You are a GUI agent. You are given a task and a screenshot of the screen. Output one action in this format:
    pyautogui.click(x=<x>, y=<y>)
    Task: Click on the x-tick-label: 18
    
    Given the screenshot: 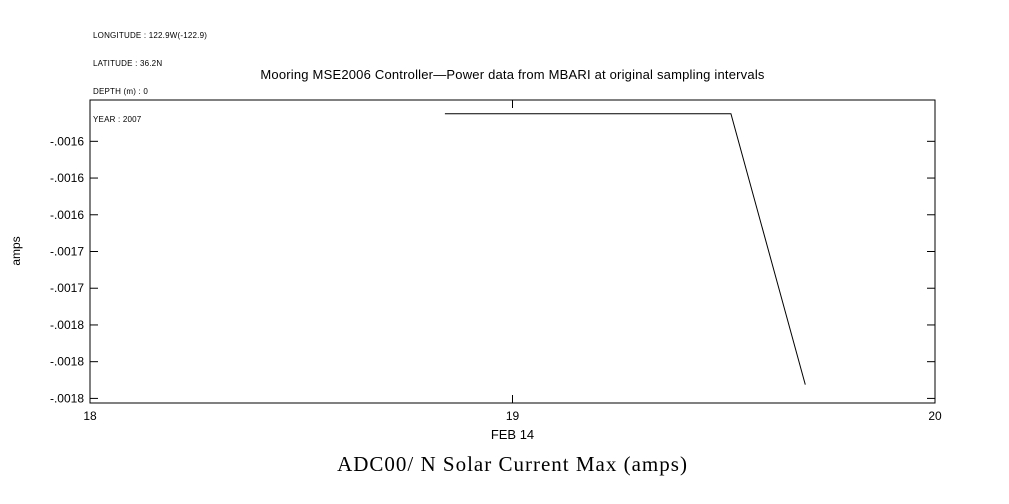 What is the action you would take?
    pyautogui.click(x=90, y=416)
    